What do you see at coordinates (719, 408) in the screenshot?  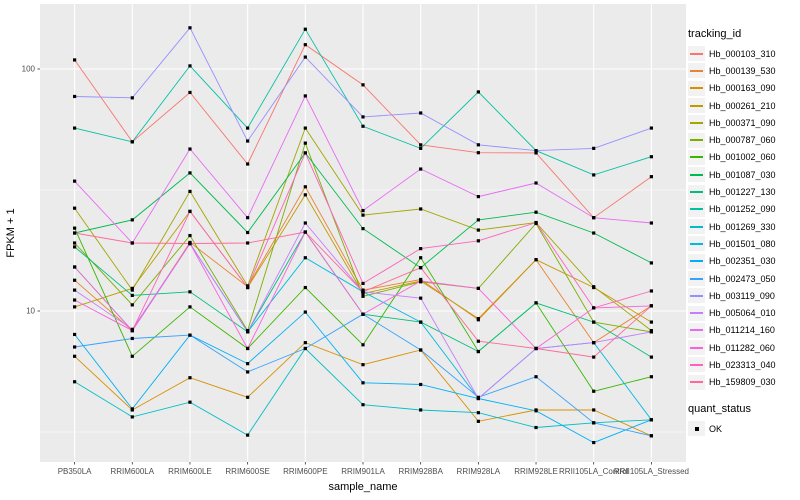 I see `legend-title-quant-status: quant_status` at bounding box center [719, 408].